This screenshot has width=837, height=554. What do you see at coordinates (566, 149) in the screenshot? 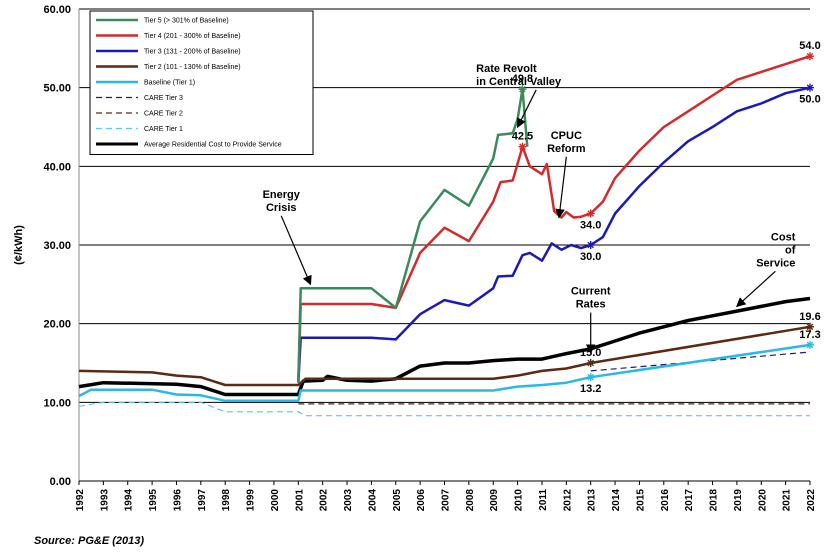
I see `annotation-text: Reform` at bounding box center [566, 149].